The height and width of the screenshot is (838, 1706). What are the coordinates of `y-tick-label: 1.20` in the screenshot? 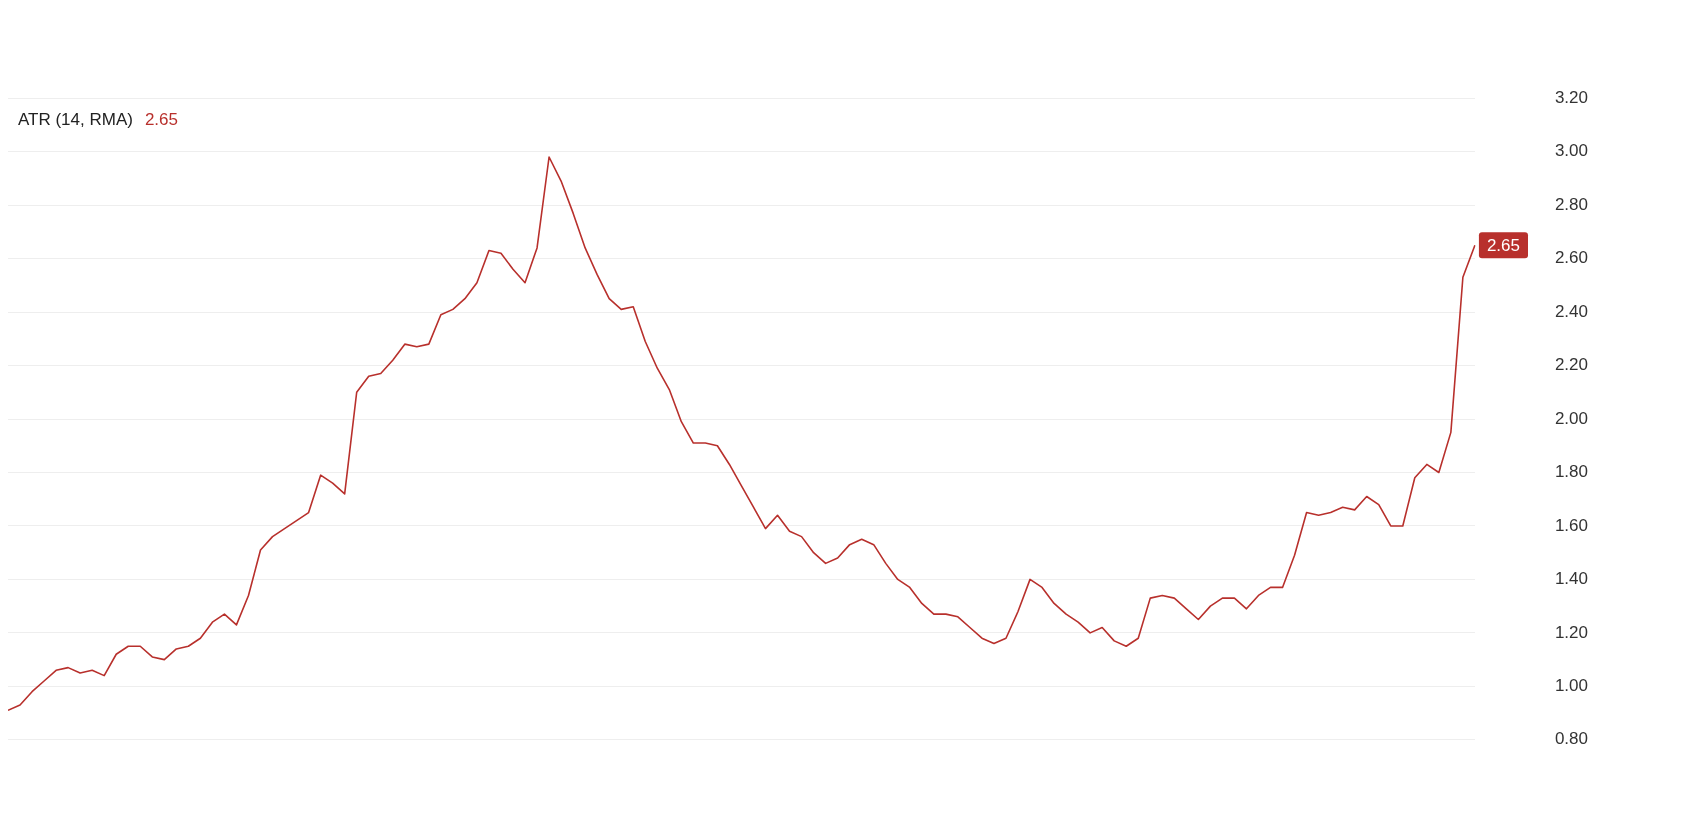 It's located at (1571, 632).